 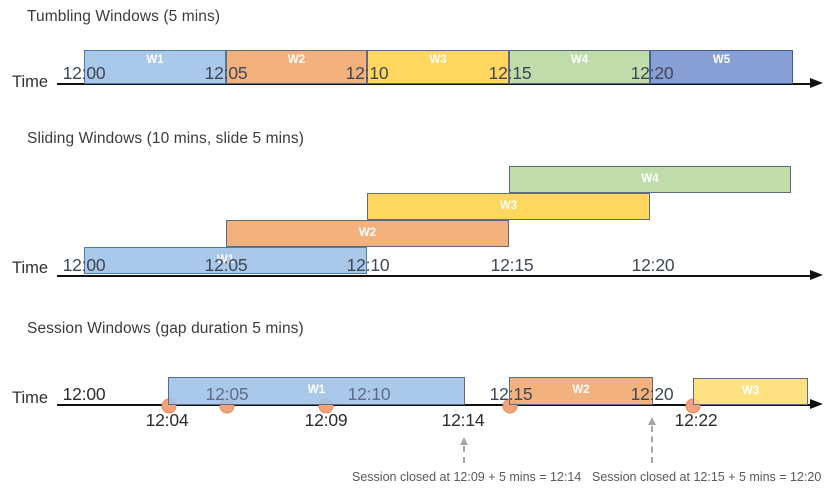 I want to click on session-tick-1220: 12:20, so click(x=652, y=394).